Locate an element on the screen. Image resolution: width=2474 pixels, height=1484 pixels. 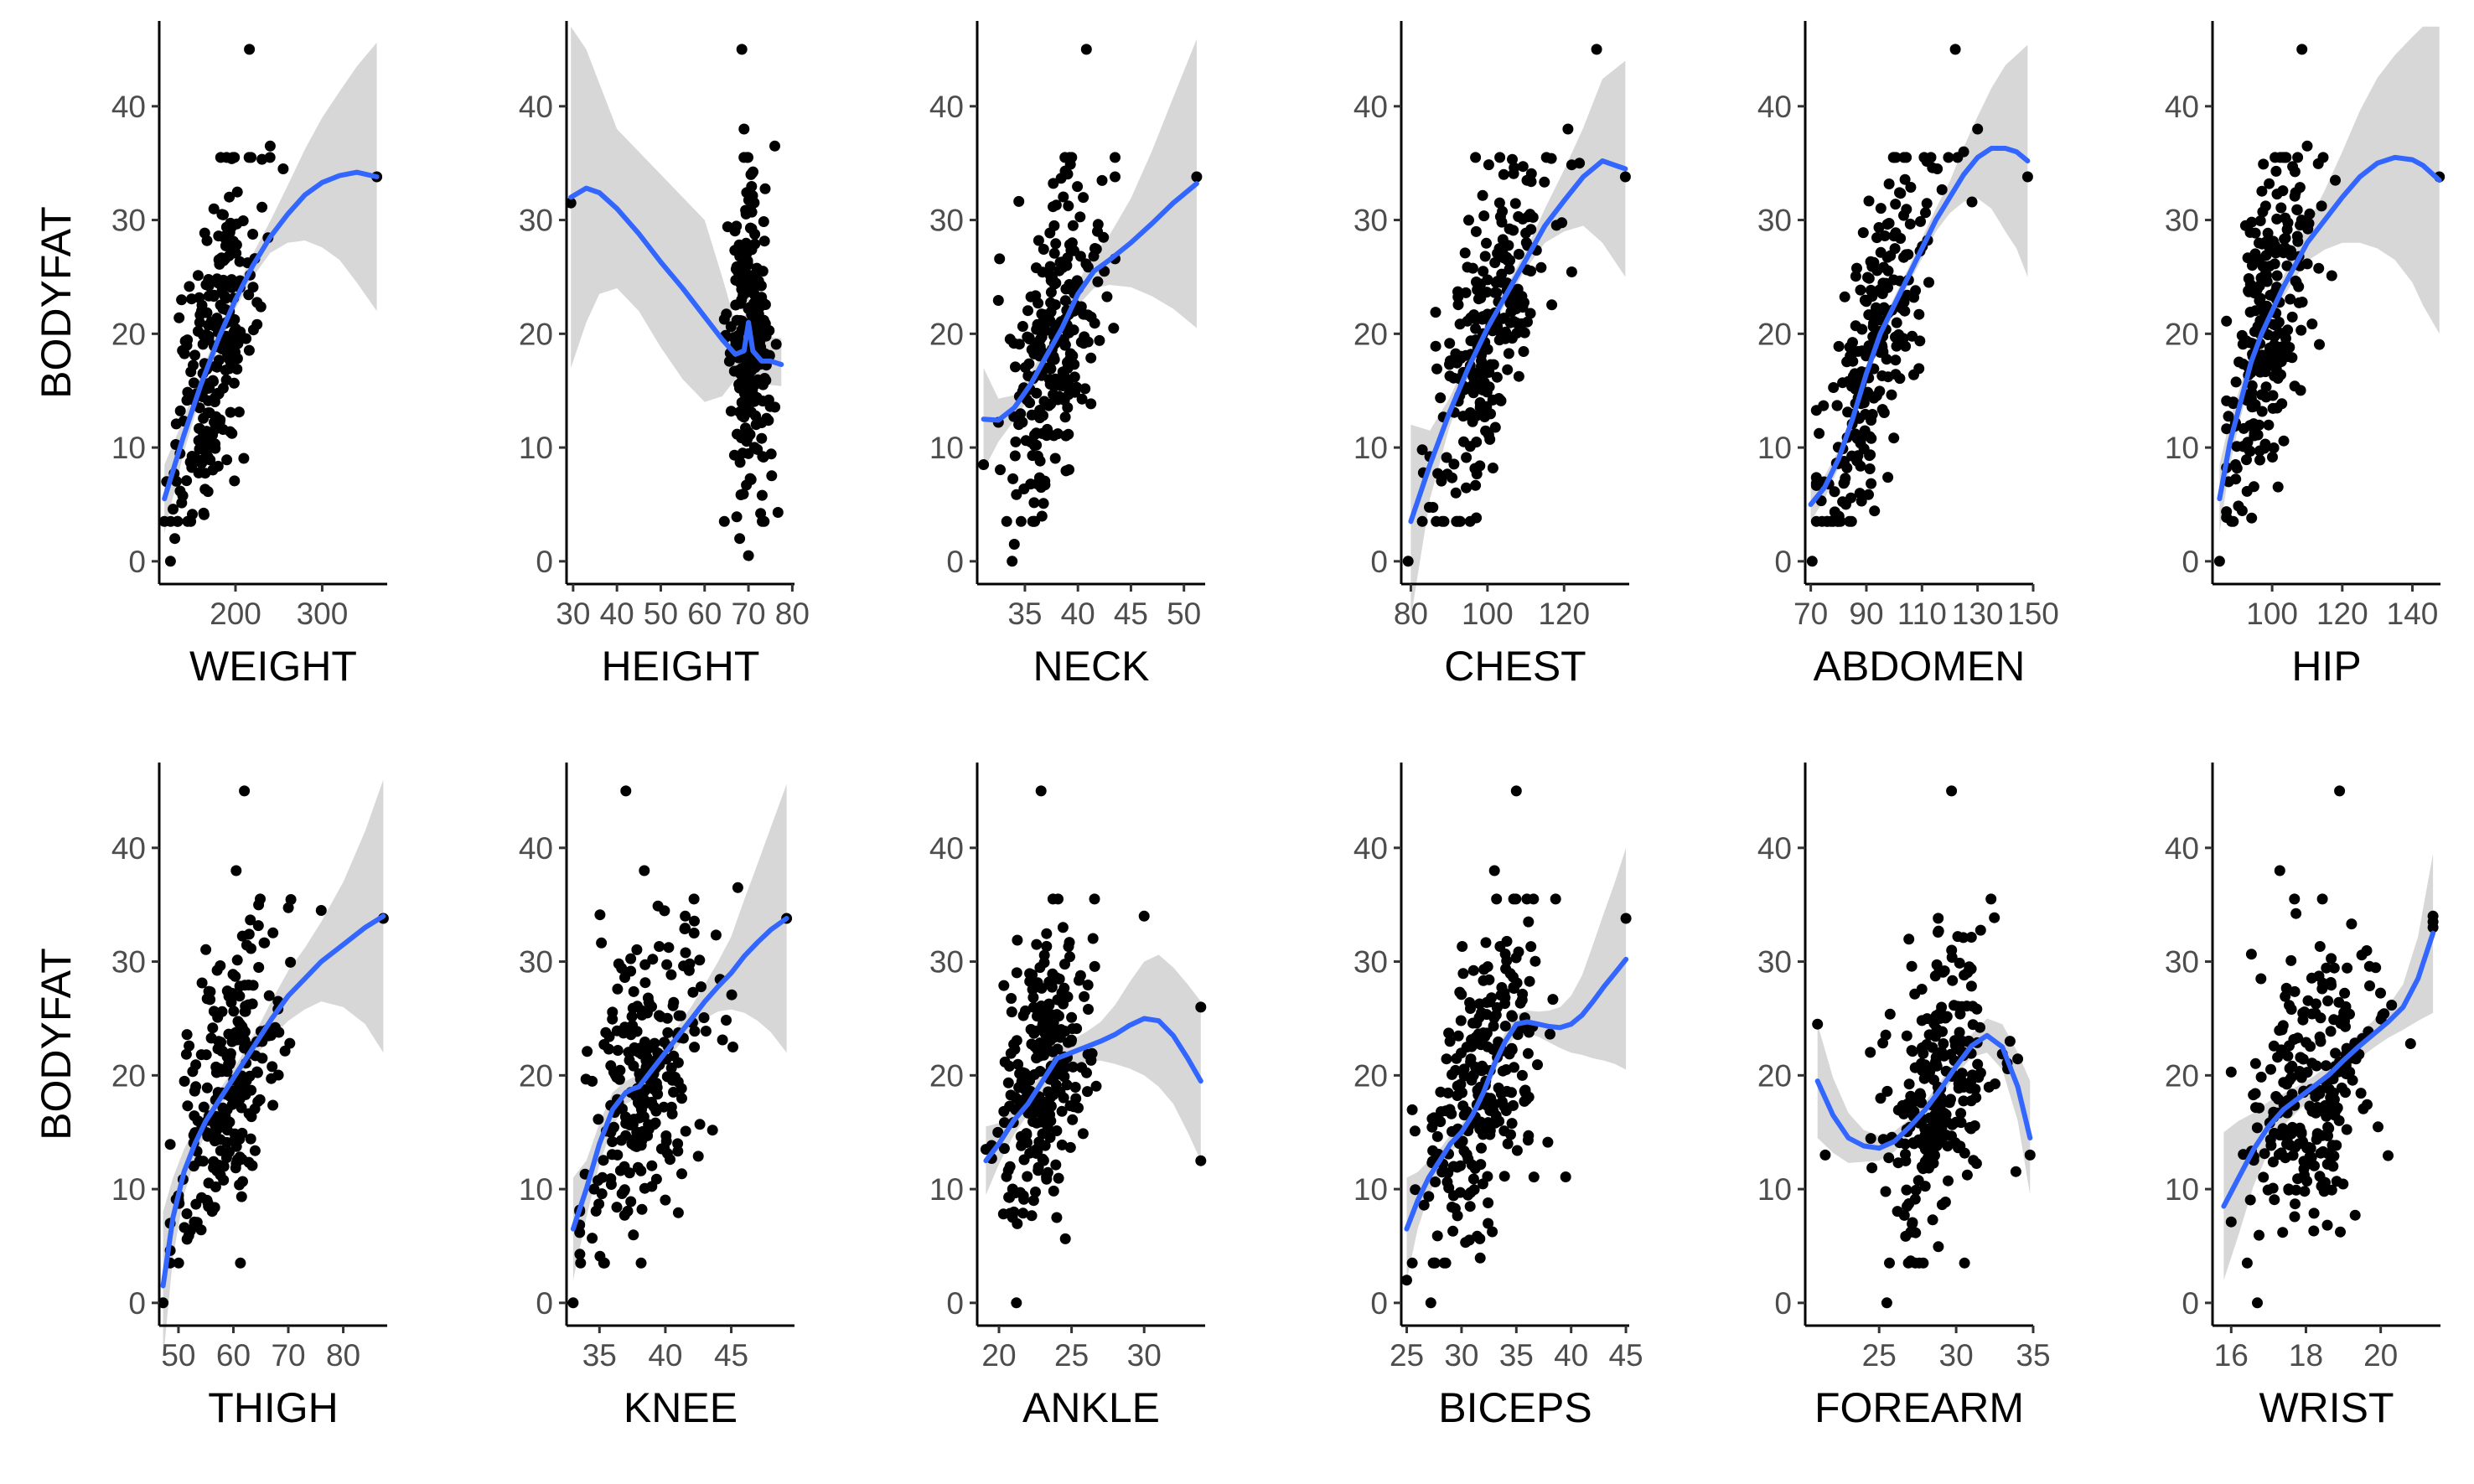
x-tick-label: 45 is located at coordinates (1625, 1355).